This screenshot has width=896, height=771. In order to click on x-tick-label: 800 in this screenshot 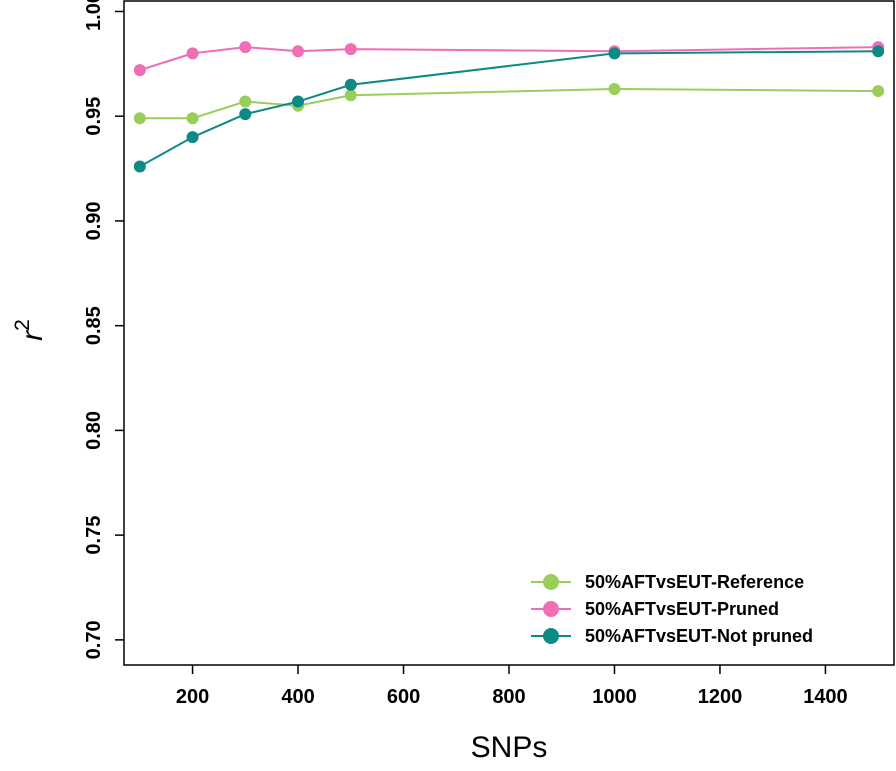, I will do `click(508, 697)`.